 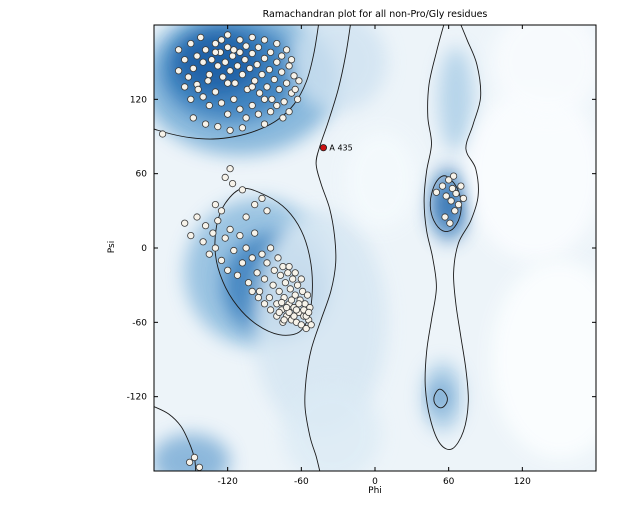 What do you see at coordinates (236, 82) in the screenshot?
I see `contour-beta-inner` at bounding box center [236, 82].